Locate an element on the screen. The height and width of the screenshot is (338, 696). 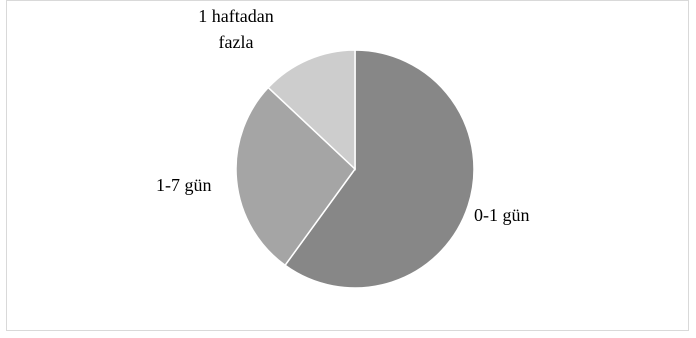
slice-label-0-1-gun: 0-1 gün is located at coordinates (502, 215).